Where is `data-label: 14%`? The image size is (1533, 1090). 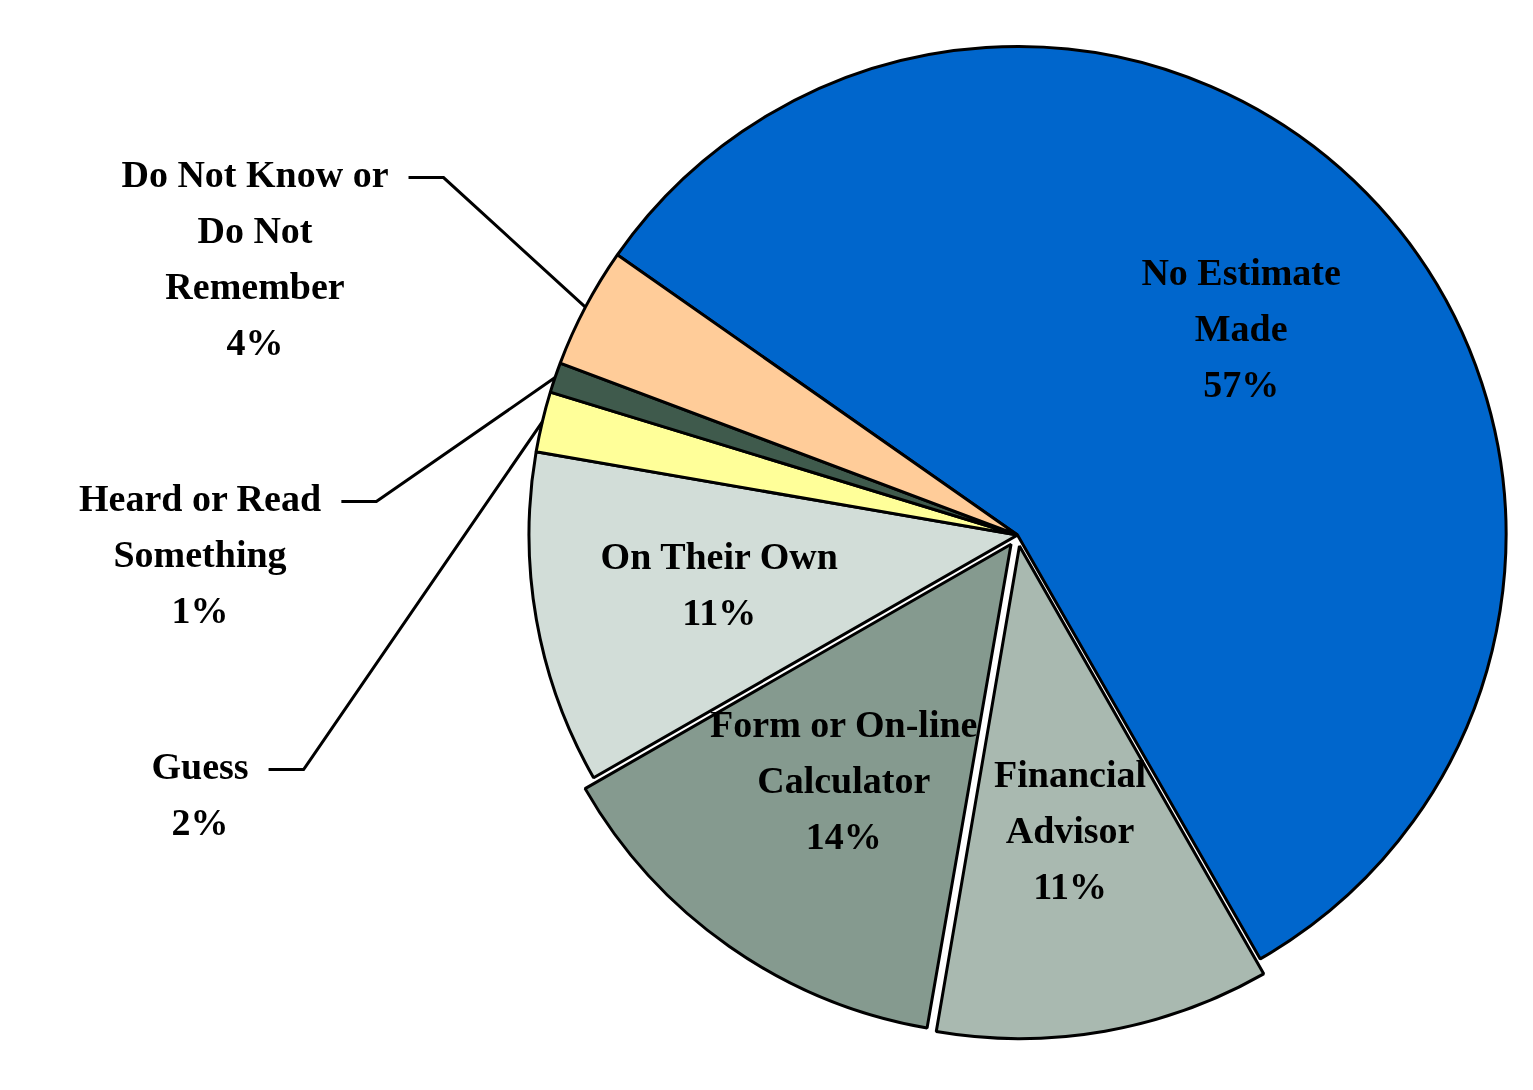
data-label: 14% is located at coordinates (843, 835).